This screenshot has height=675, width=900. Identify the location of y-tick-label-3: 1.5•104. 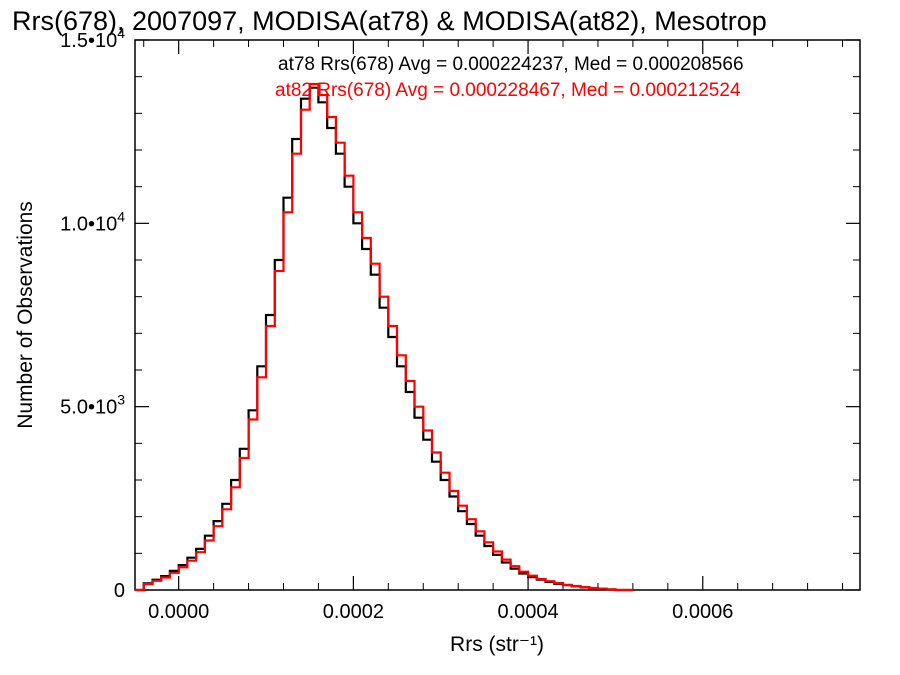
(92, 38).